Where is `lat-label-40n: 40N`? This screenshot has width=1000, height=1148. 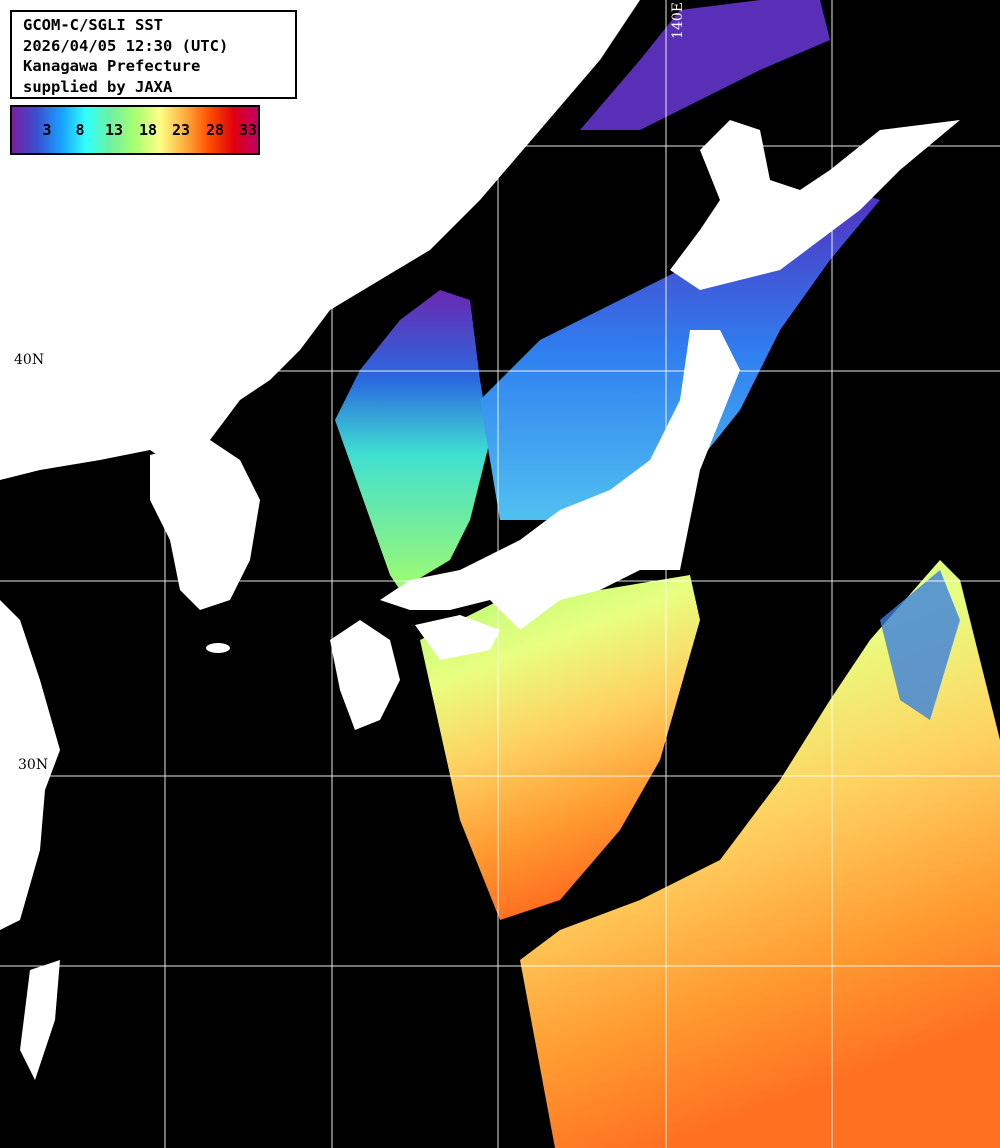
lat-label-40n: 40N is located at coordinates (29, 360).